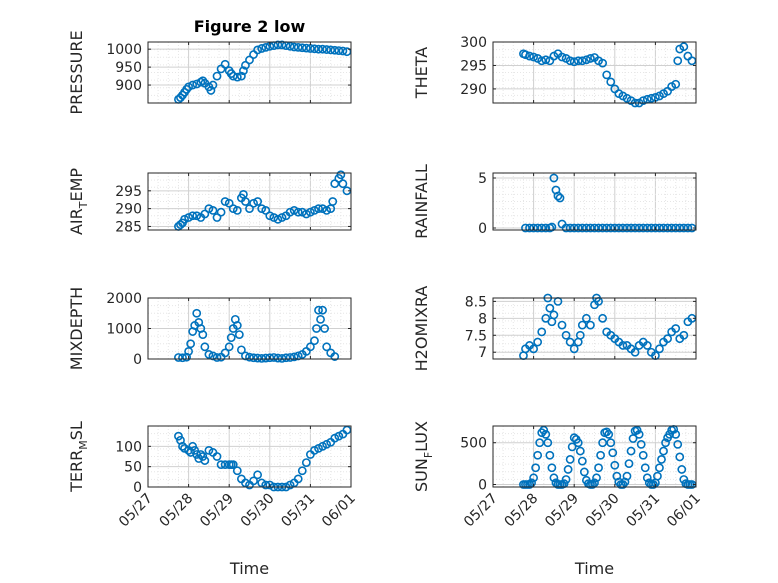  Describe the element at coordinates (250, 26) in the screenshot. I see `figure-title: Figure 2 low` at that location.